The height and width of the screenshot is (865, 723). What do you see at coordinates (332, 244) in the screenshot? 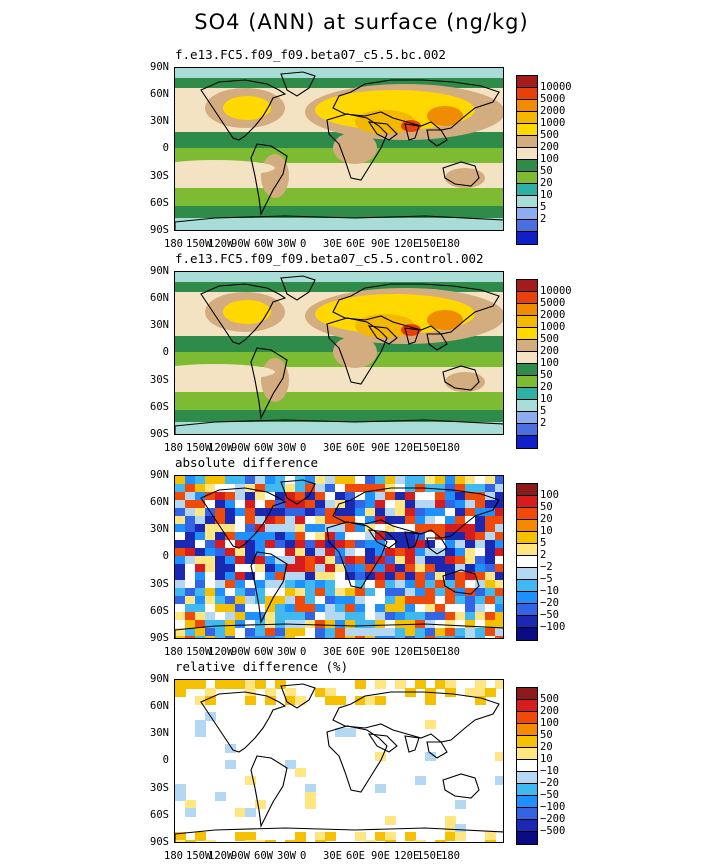
I see `lon-tick-label: 30E` at bounding box center [332, 244].